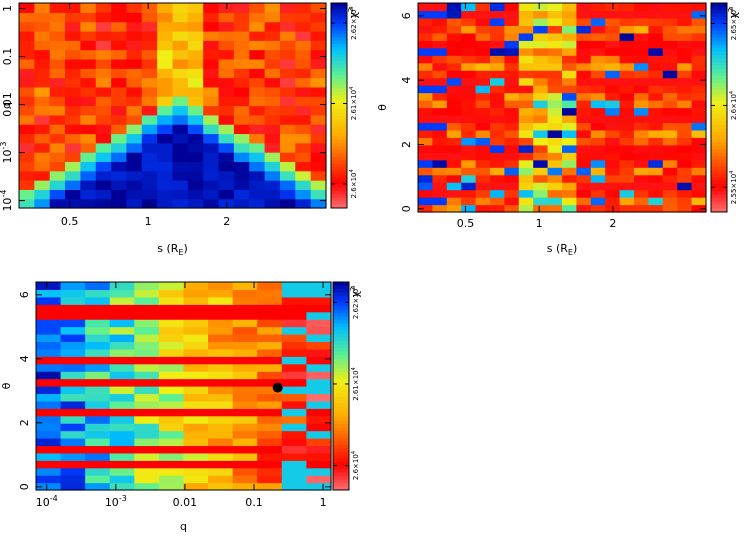 The height and width of the screenshot is (537, 754). I want to click on colorbar-label: χ2, so click(355, 292).